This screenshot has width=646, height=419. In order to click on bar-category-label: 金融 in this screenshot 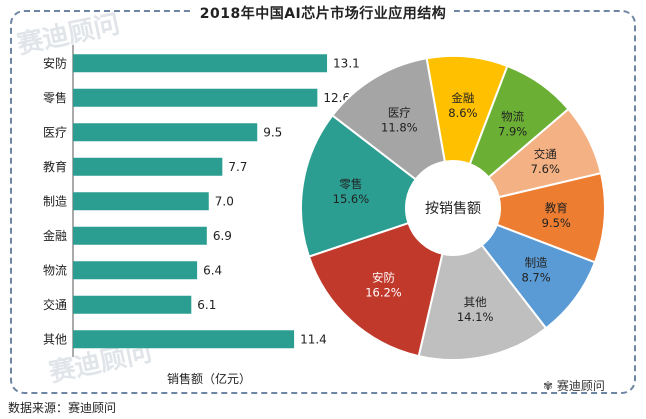, I will do `click(55, 235)`.